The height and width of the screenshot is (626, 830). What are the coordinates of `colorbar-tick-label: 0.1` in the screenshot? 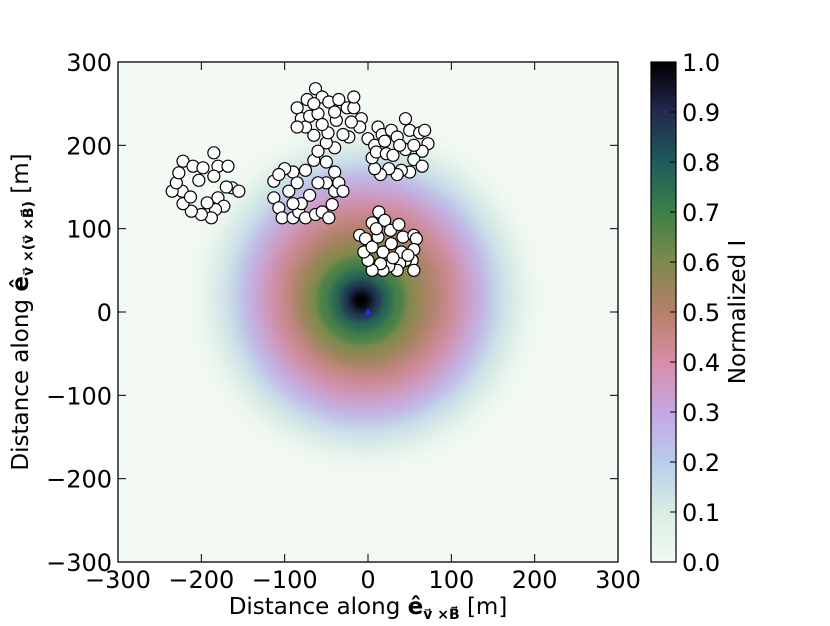 It's located at (701, 513).